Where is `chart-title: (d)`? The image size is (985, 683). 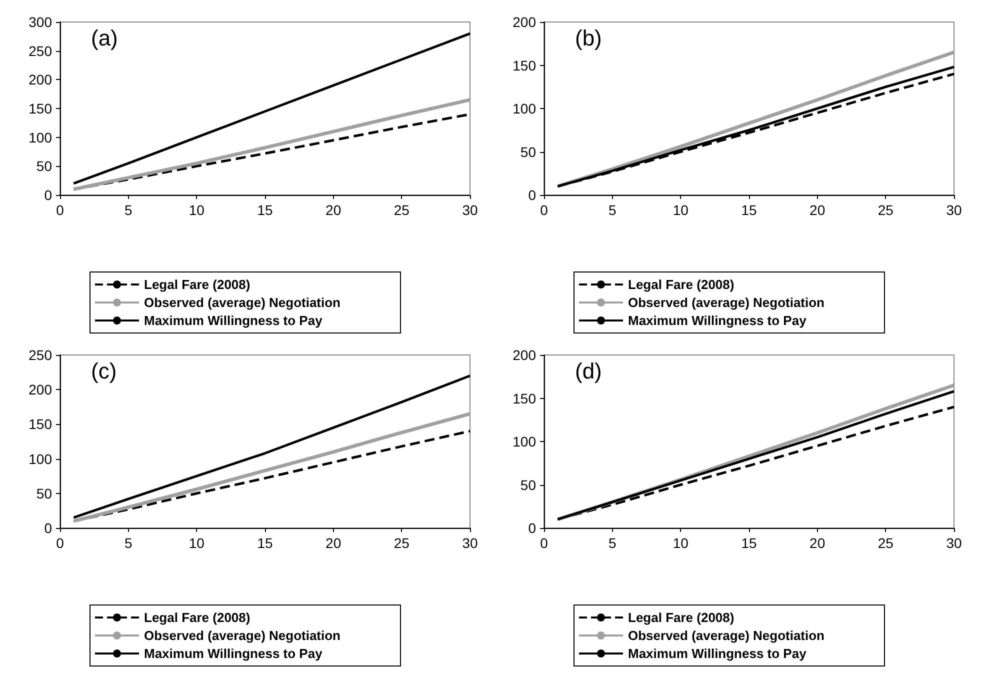
chart-title: (d) is located at coordinates (588, 371).